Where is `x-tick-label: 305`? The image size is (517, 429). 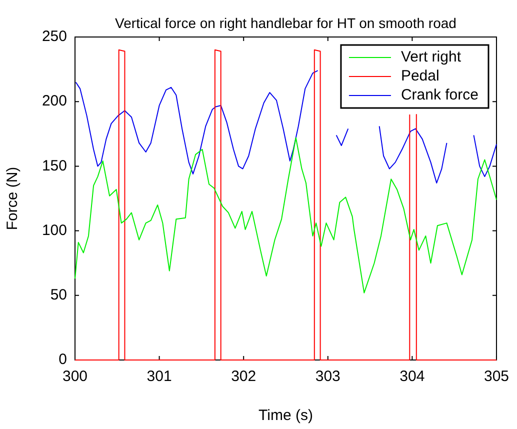
x-tick-label: 305 is located at coordinates (496, 377).